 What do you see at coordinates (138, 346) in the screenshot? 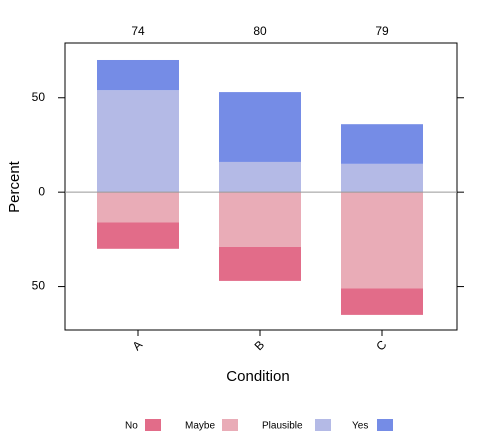
I see `x-tick-label: A` at bounding box center [138, 346].